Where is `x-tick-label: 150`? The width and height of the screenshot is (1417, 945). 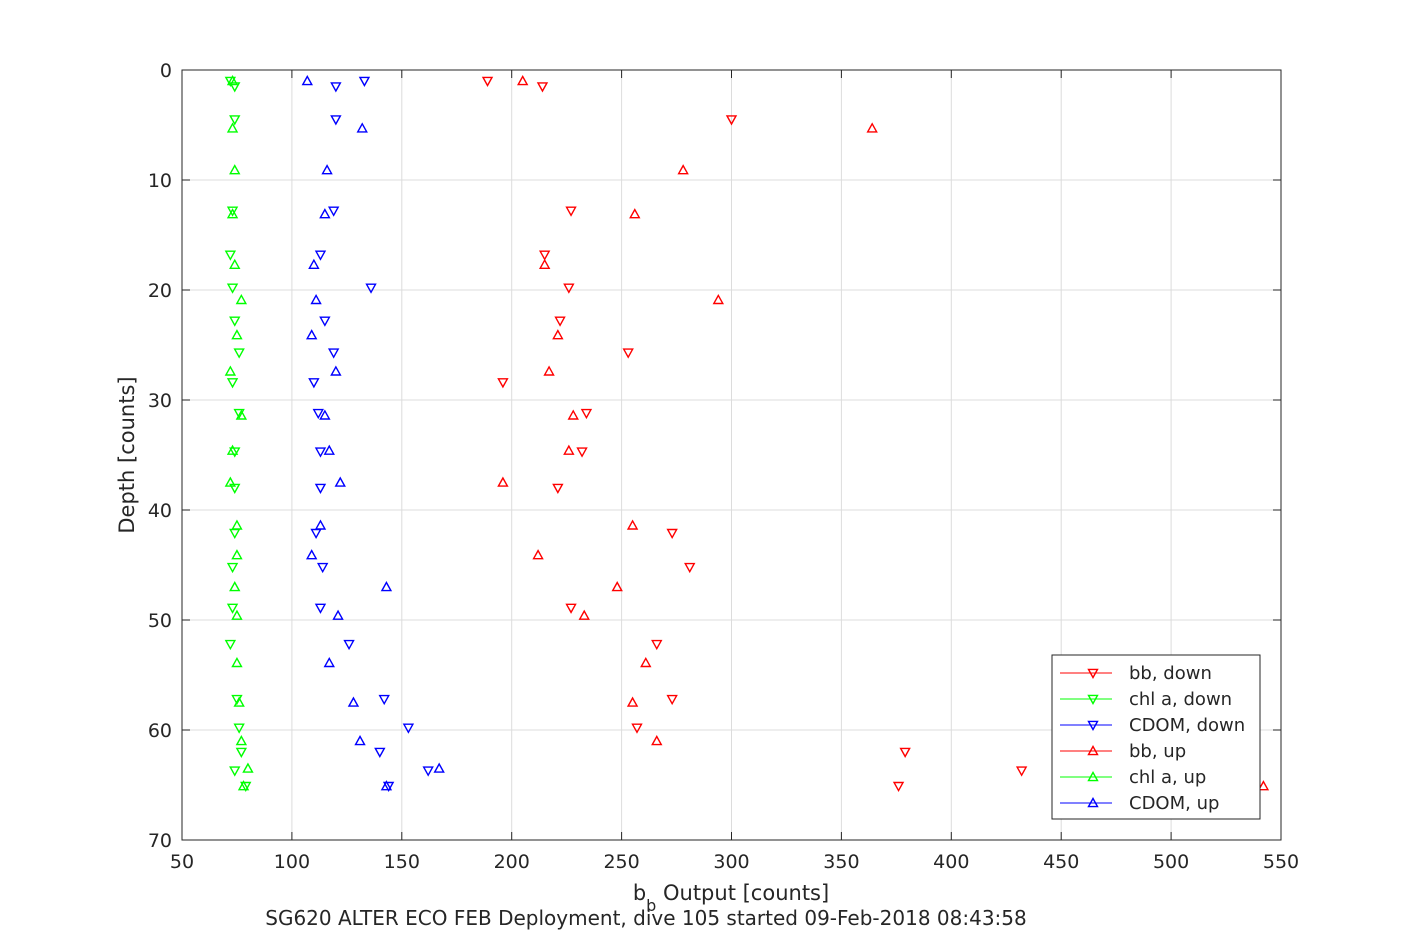 x-tick-label: 150 is located at coordinates (402, 862).